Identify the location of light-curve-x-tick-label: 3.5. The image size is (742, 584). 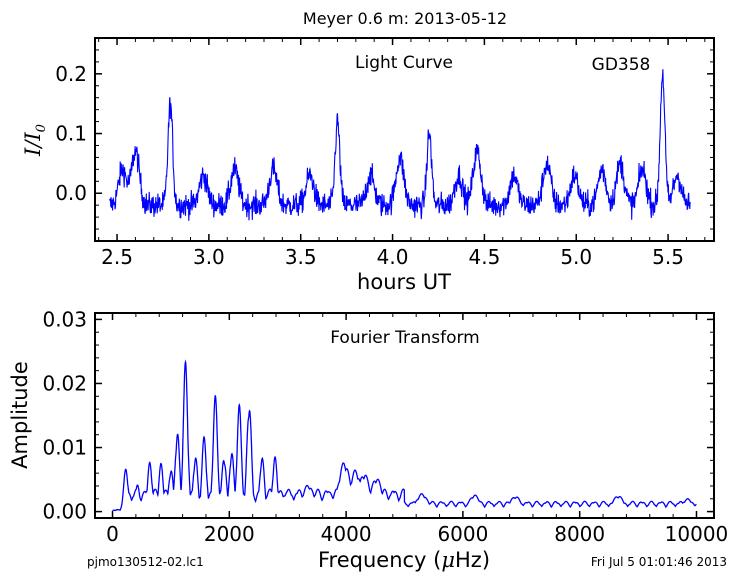
(301, 257).